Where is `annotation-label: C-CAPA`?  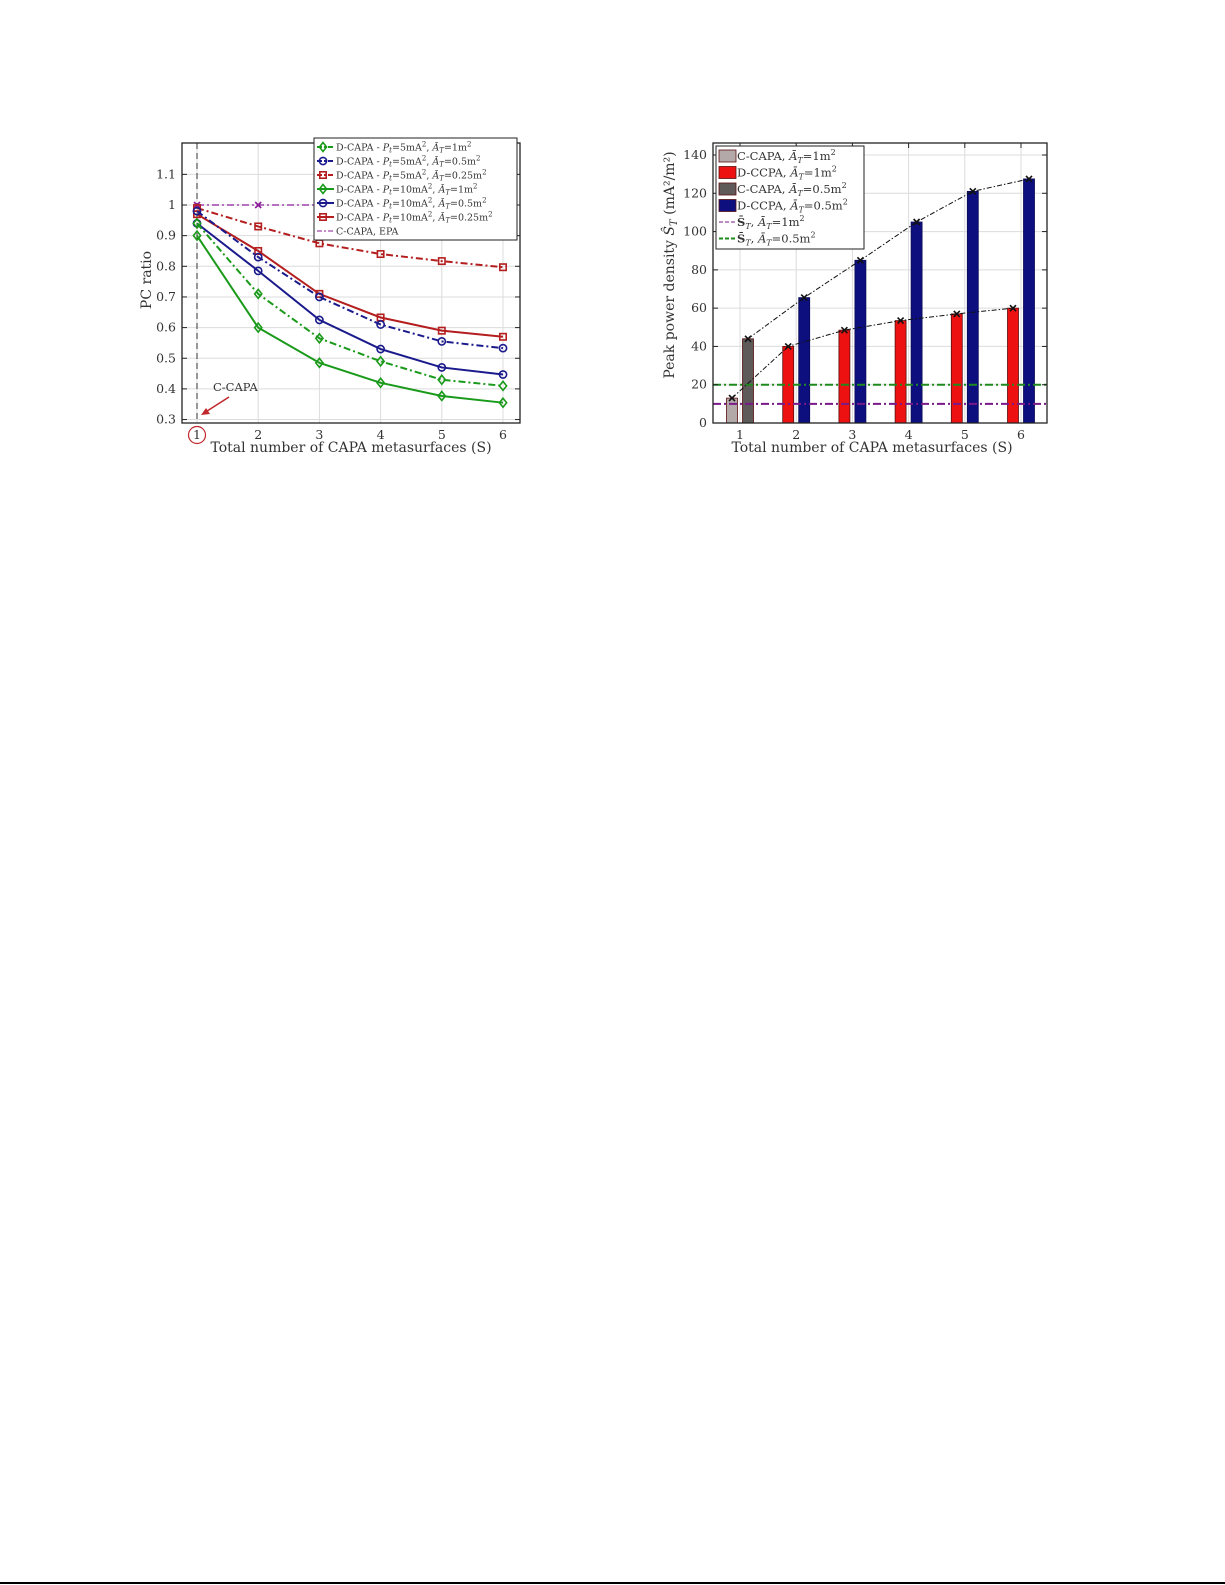
annotation-label: C-CAPA is located at coordinates (235, 387).